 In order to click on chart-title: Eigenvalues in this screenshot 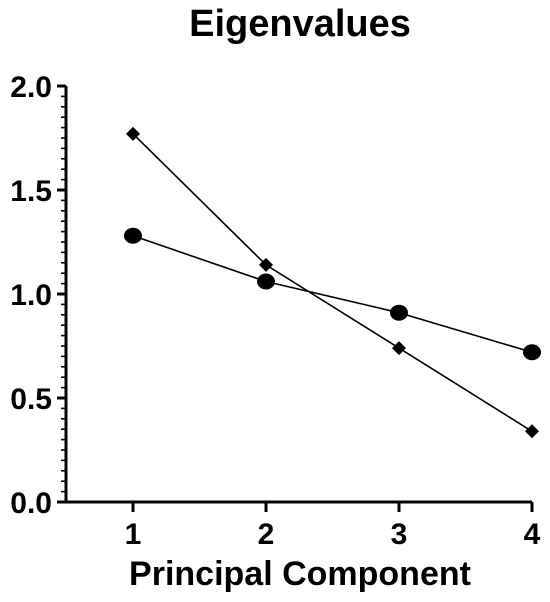, I will do `click(300, 24)`.